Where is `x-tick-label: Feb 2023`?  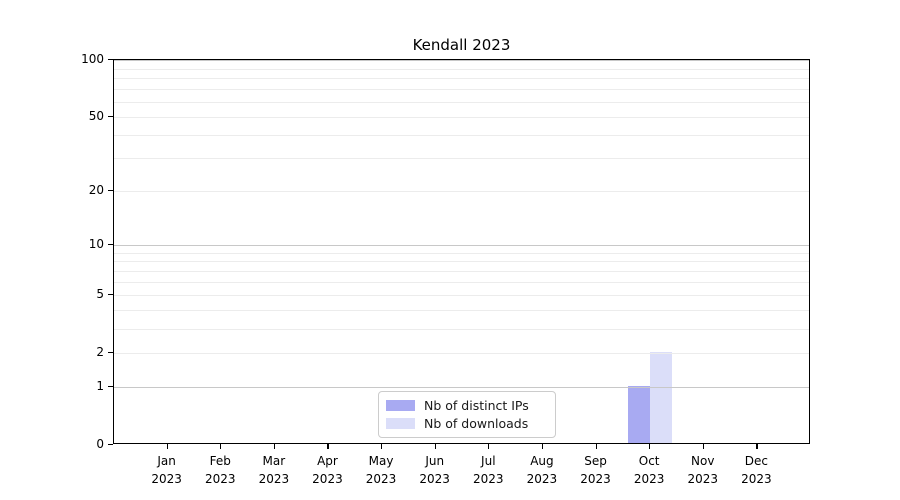
x-tick-label: Feb 2023 is located at coordinates (220, 470).